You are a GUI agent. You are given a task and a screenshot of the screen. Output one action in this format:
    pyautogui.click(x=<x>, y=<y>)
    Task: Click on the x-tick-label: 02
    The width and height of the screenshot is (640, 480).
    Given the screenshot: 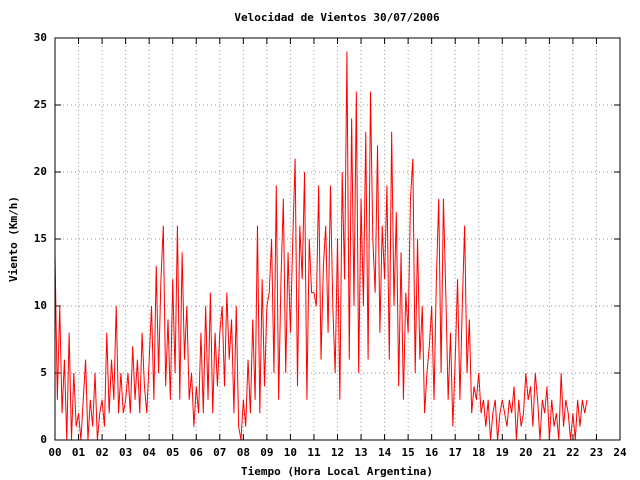 What is the action you would take?
    pyautogui.click(x=101, y=452)
    